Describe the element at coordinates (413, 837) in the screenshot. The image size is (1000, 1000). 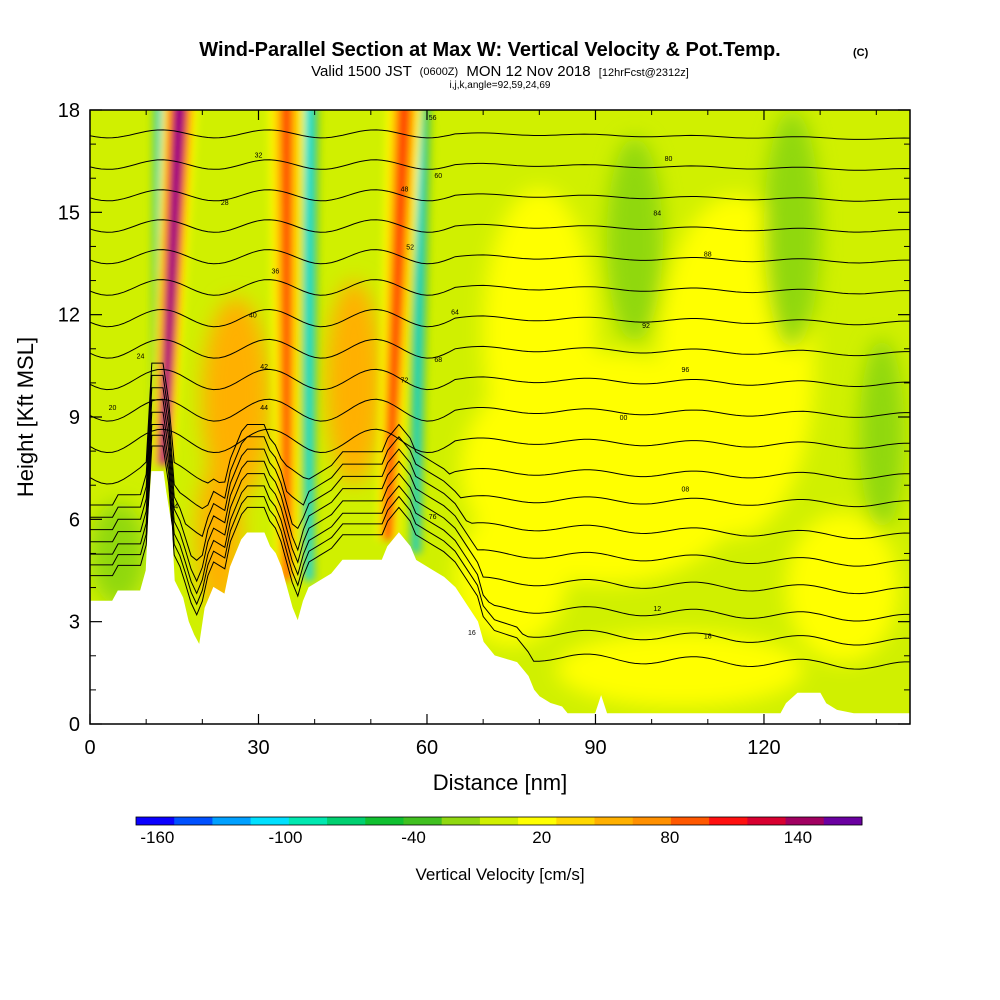
I see `colorbar-label-2: -40` at that location.